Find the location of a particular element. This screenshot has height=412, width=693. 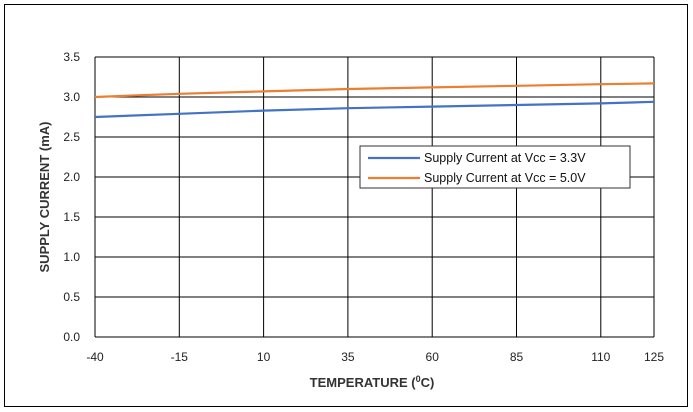

legend-label-vcc-3v3: Supply Current at Vcc = 3.3V is located at coordinates (505, 158).